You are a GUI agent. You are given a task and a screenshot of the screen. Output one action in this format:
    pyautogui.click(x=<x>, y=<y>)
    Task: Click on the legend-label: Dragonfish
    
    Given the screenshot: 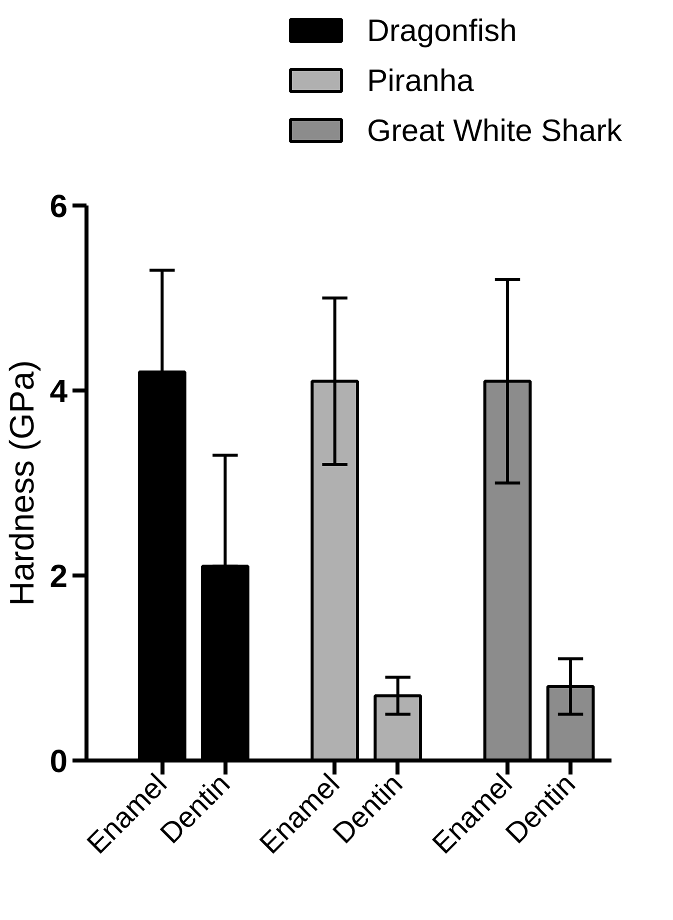 What is the action you would take?
    pyautogui.click(x=441, y=30)
    